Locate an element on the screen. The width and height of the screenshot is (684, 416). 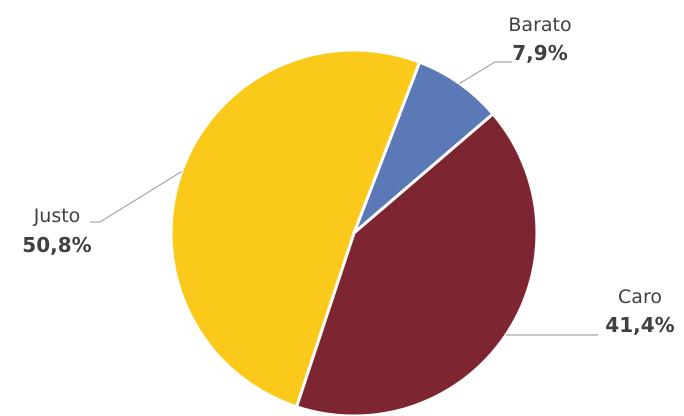
pie-slice-barato is located at coordinates (423, 147).